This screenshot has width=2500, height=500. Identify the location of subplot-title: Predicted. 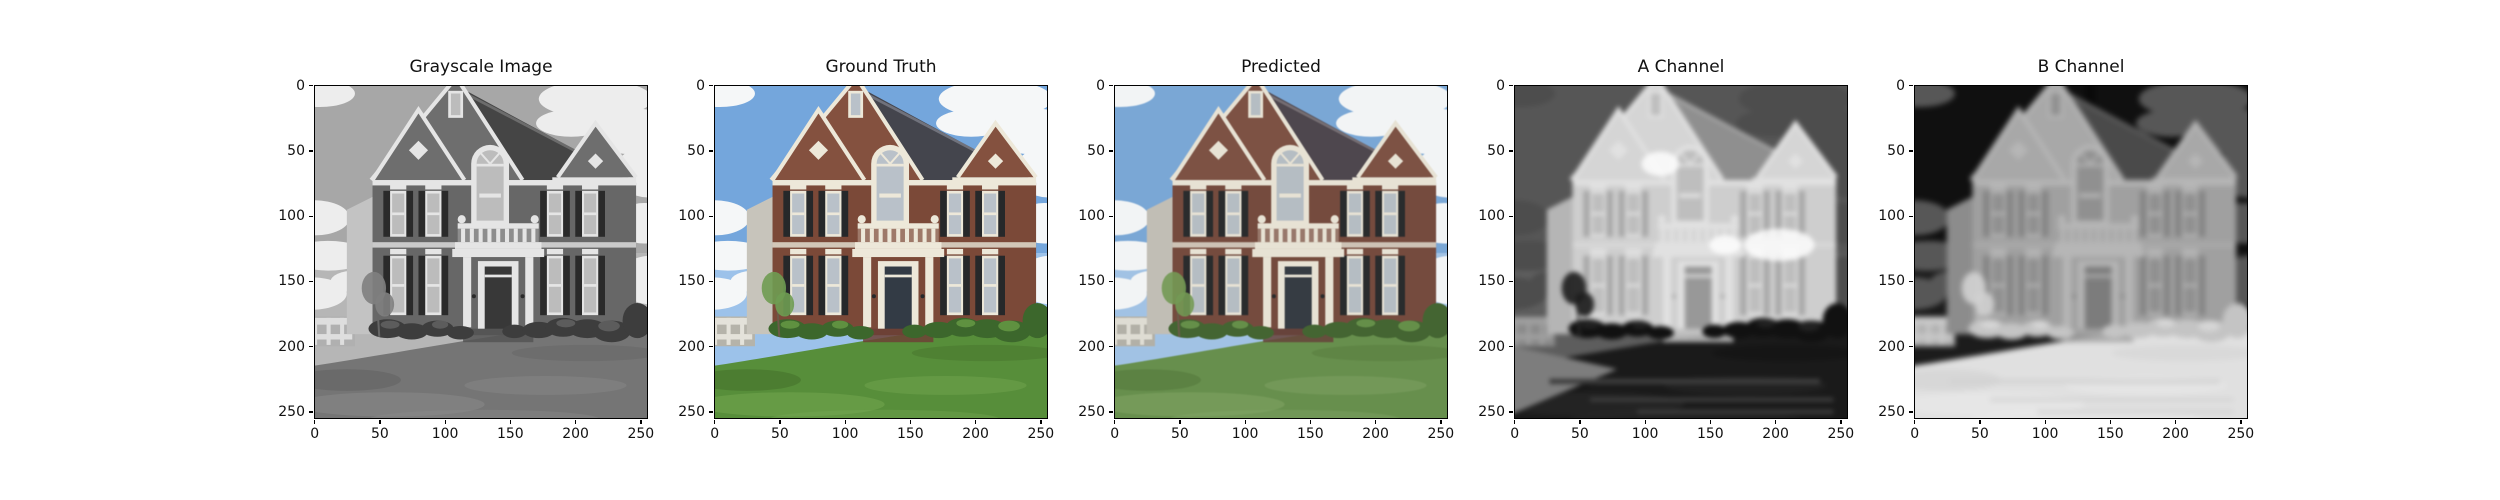
(1281, 67).